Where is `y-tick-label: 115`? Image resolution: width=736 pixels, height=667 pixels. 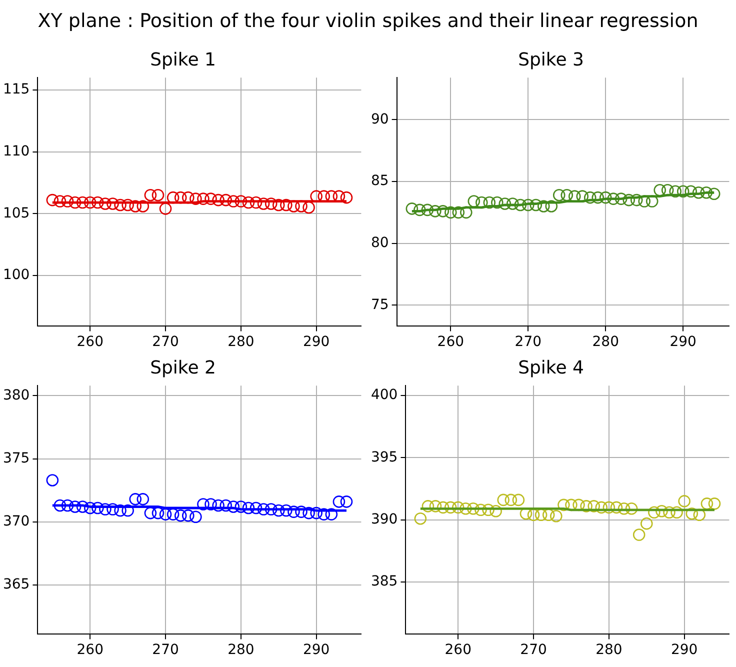
y-tick-label: 115 is located at coordinates (16, 90).